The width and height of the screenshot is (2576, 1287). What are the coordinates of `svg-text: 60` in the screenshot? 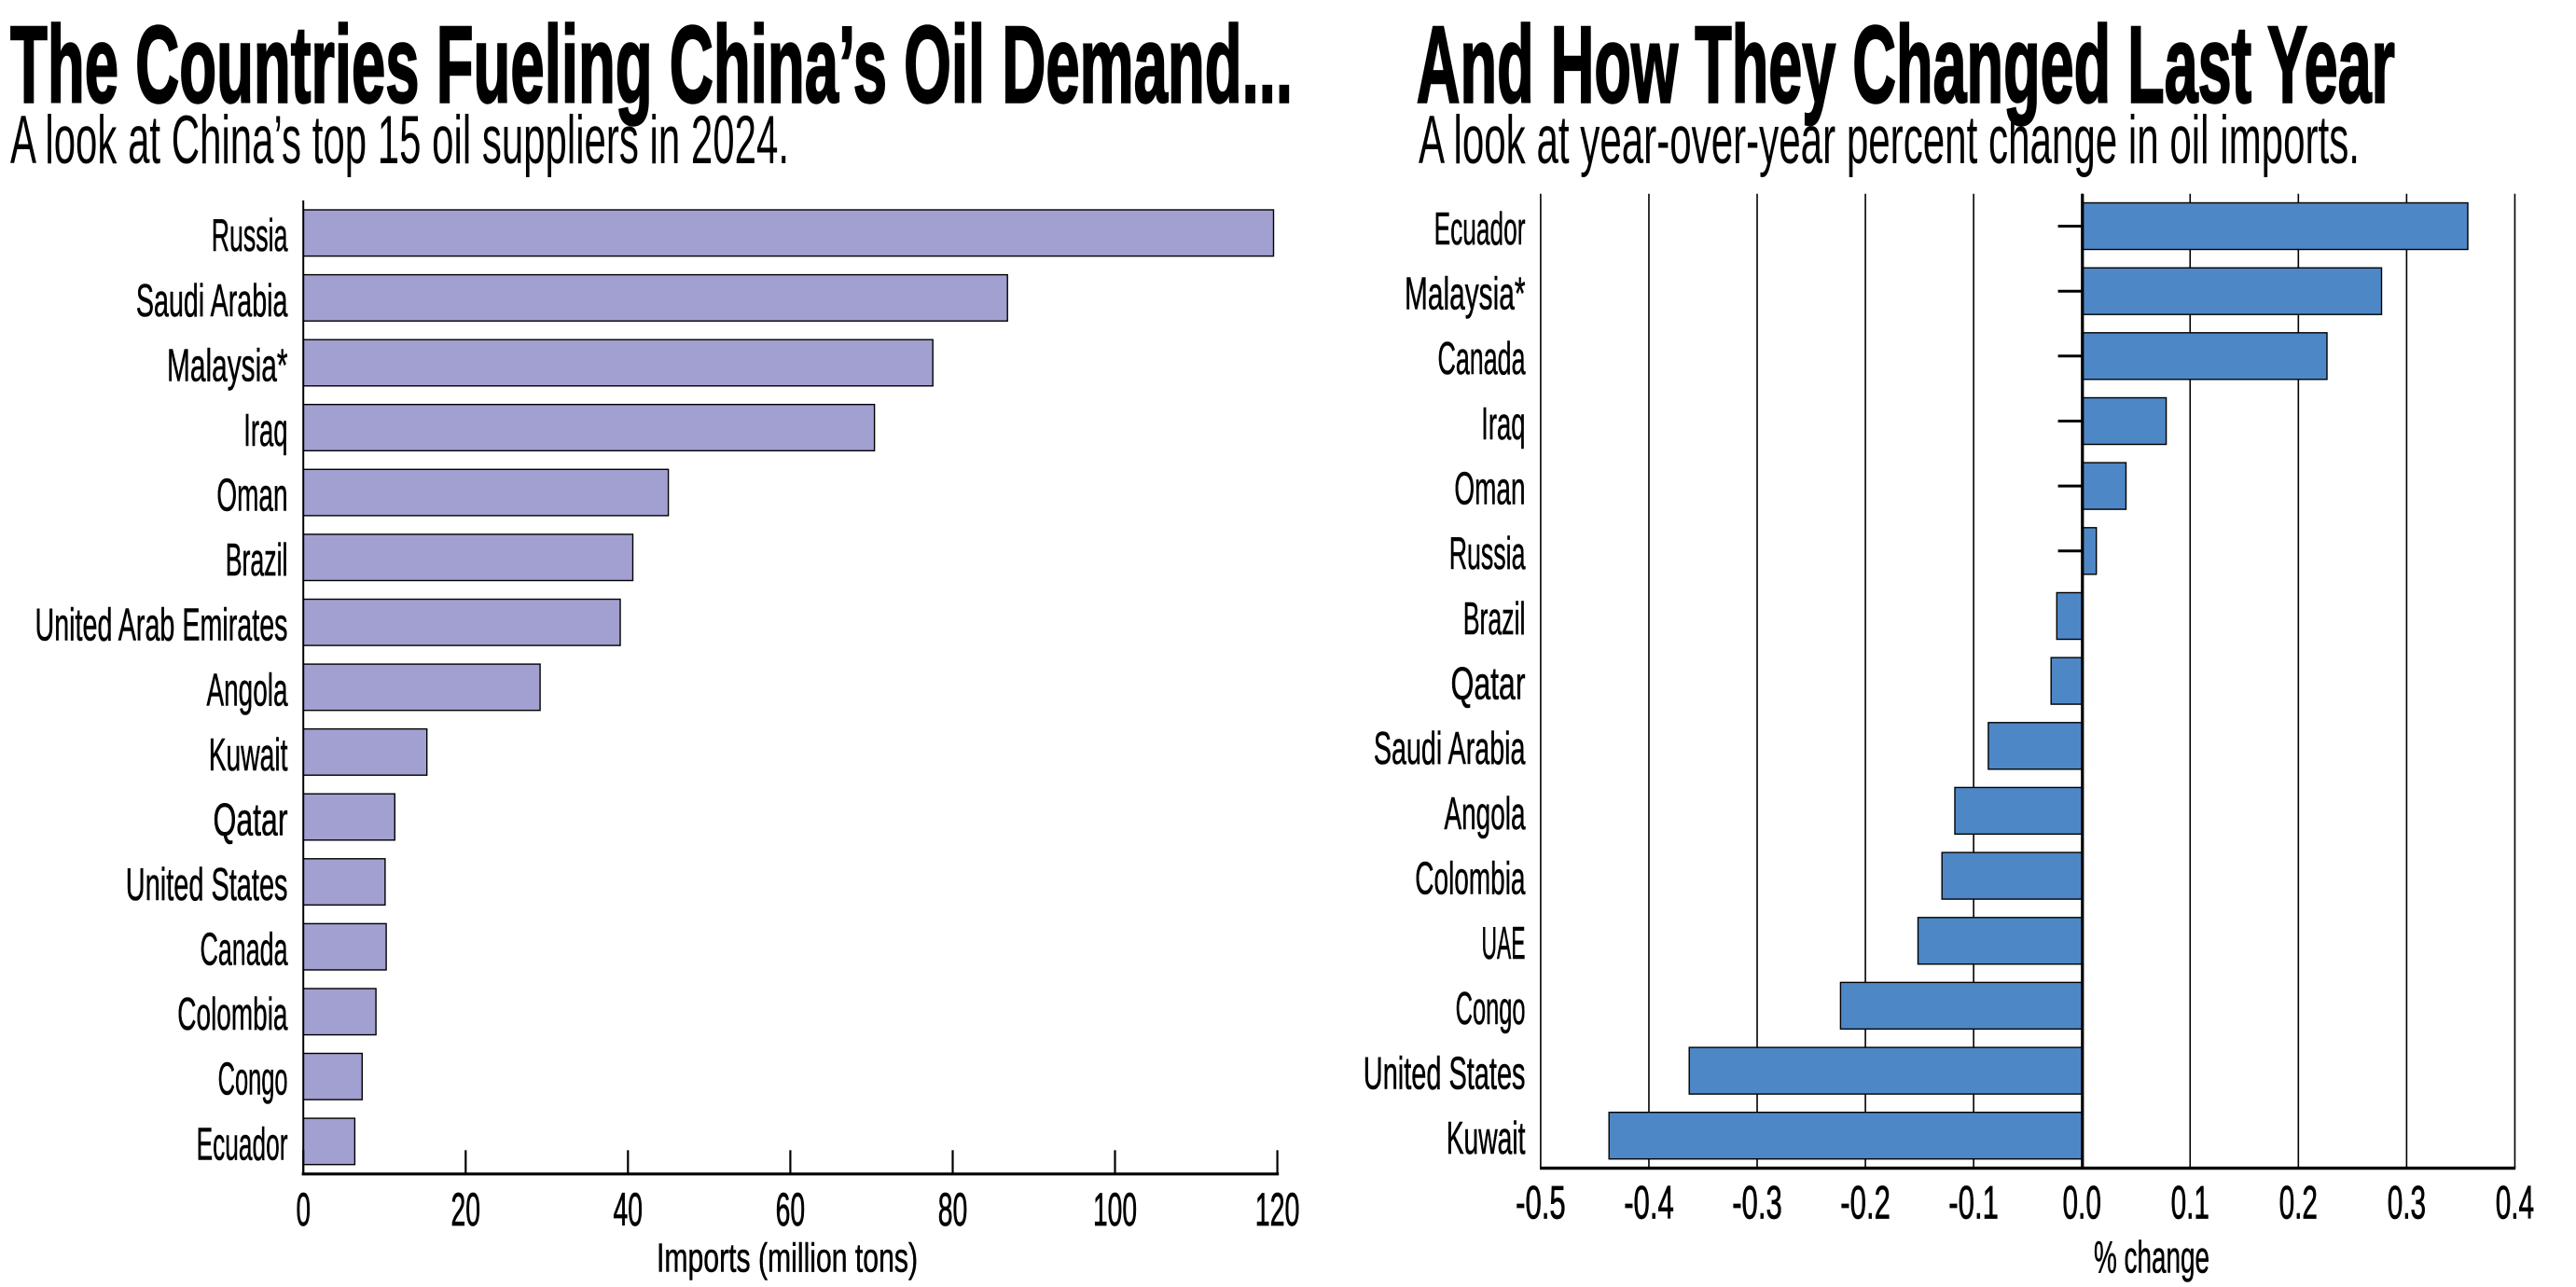 It's located at (791, 1209).